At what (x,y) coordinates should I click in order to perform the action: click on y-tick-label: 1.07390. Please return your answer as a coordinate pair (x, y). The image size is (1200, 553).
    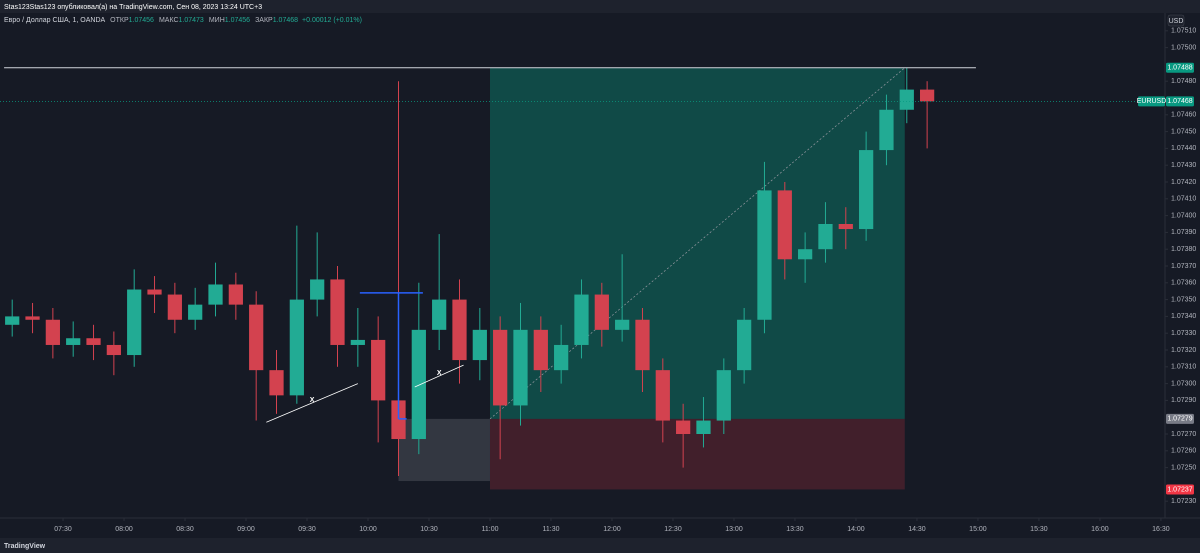
    Looking at the image, I should click on (1183, 232).